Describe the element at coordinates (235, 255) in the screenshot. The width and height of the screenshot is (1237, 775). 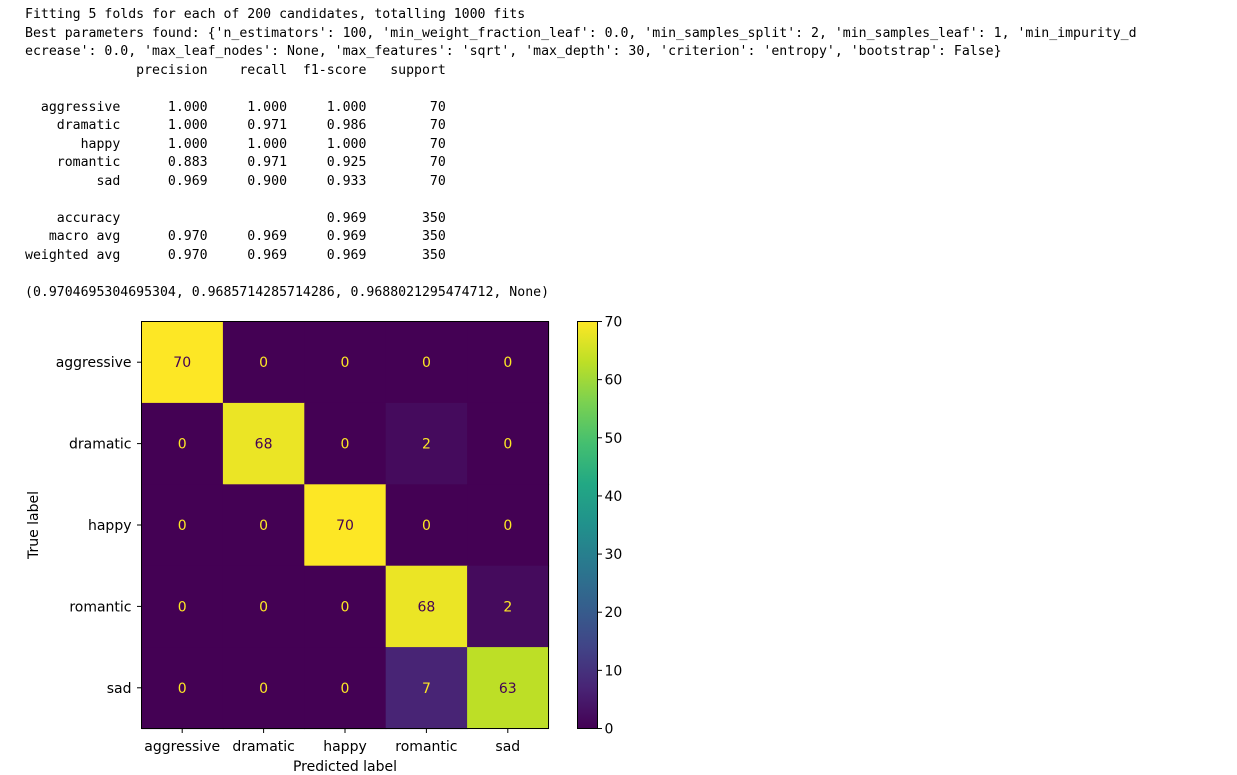
I see `report-summary-row: weighted avg 0.970 0.969 0.969 350` at that location.